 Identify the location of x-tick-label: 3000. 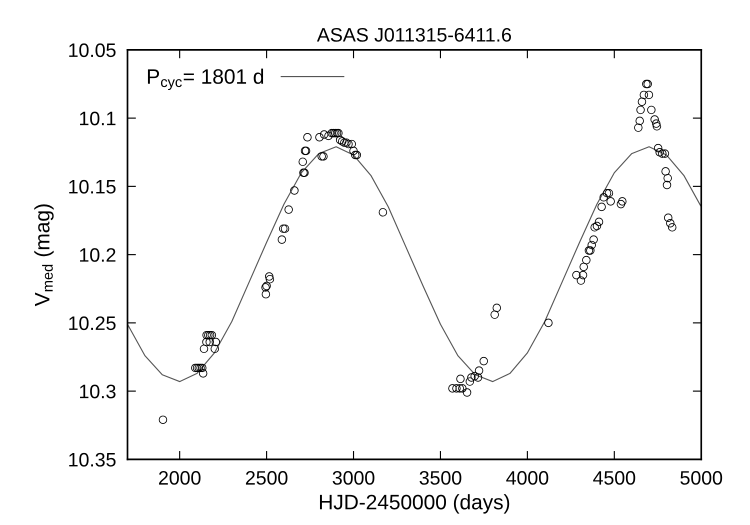
(353, 478).